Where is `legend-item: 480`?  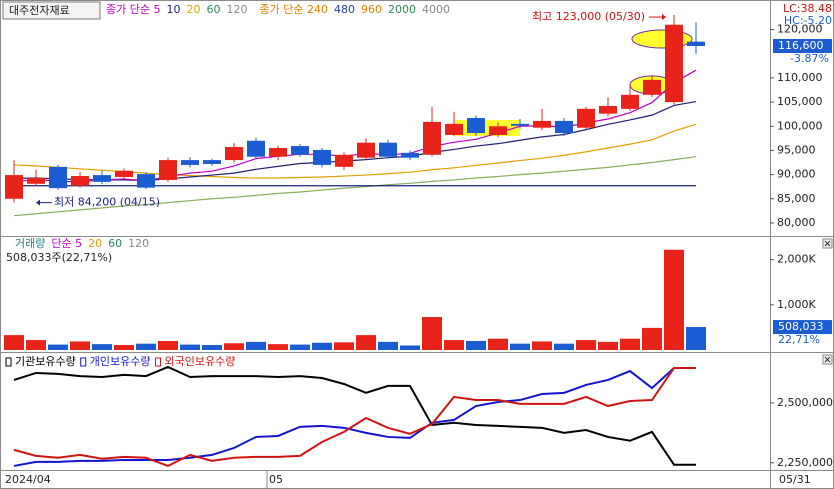
legend-item: 480 is located at coordinates (344, 9).